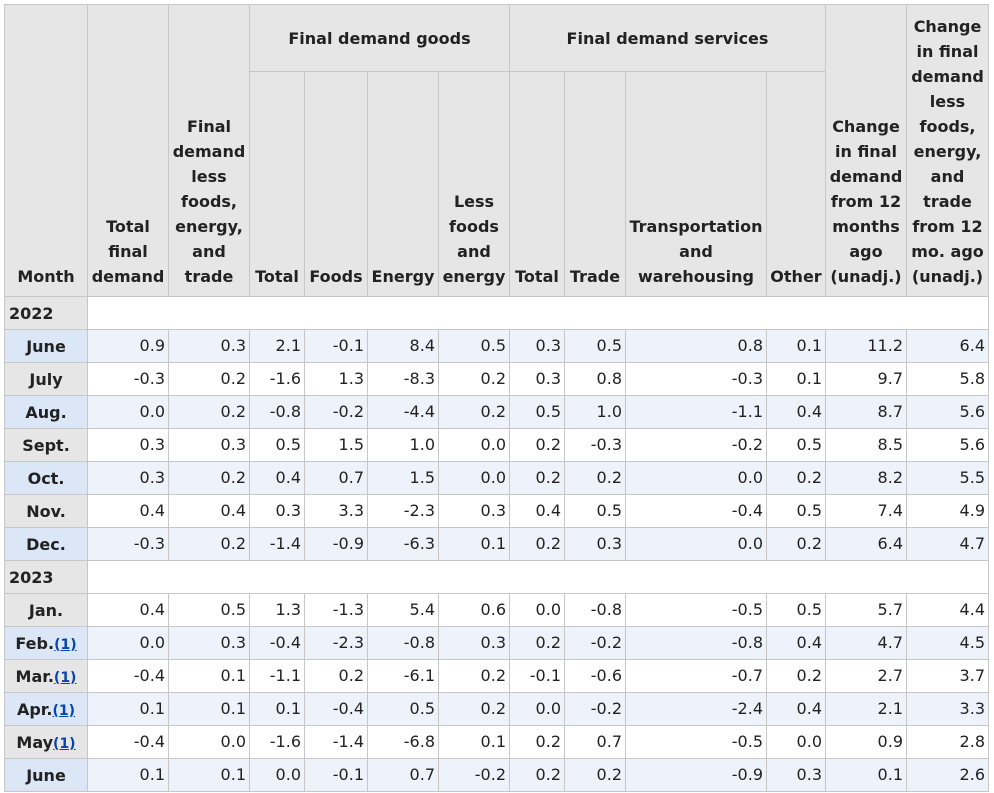 The width and height of the screenshot is (994, 793). I want to click on month-label: June, so click(46, 346).